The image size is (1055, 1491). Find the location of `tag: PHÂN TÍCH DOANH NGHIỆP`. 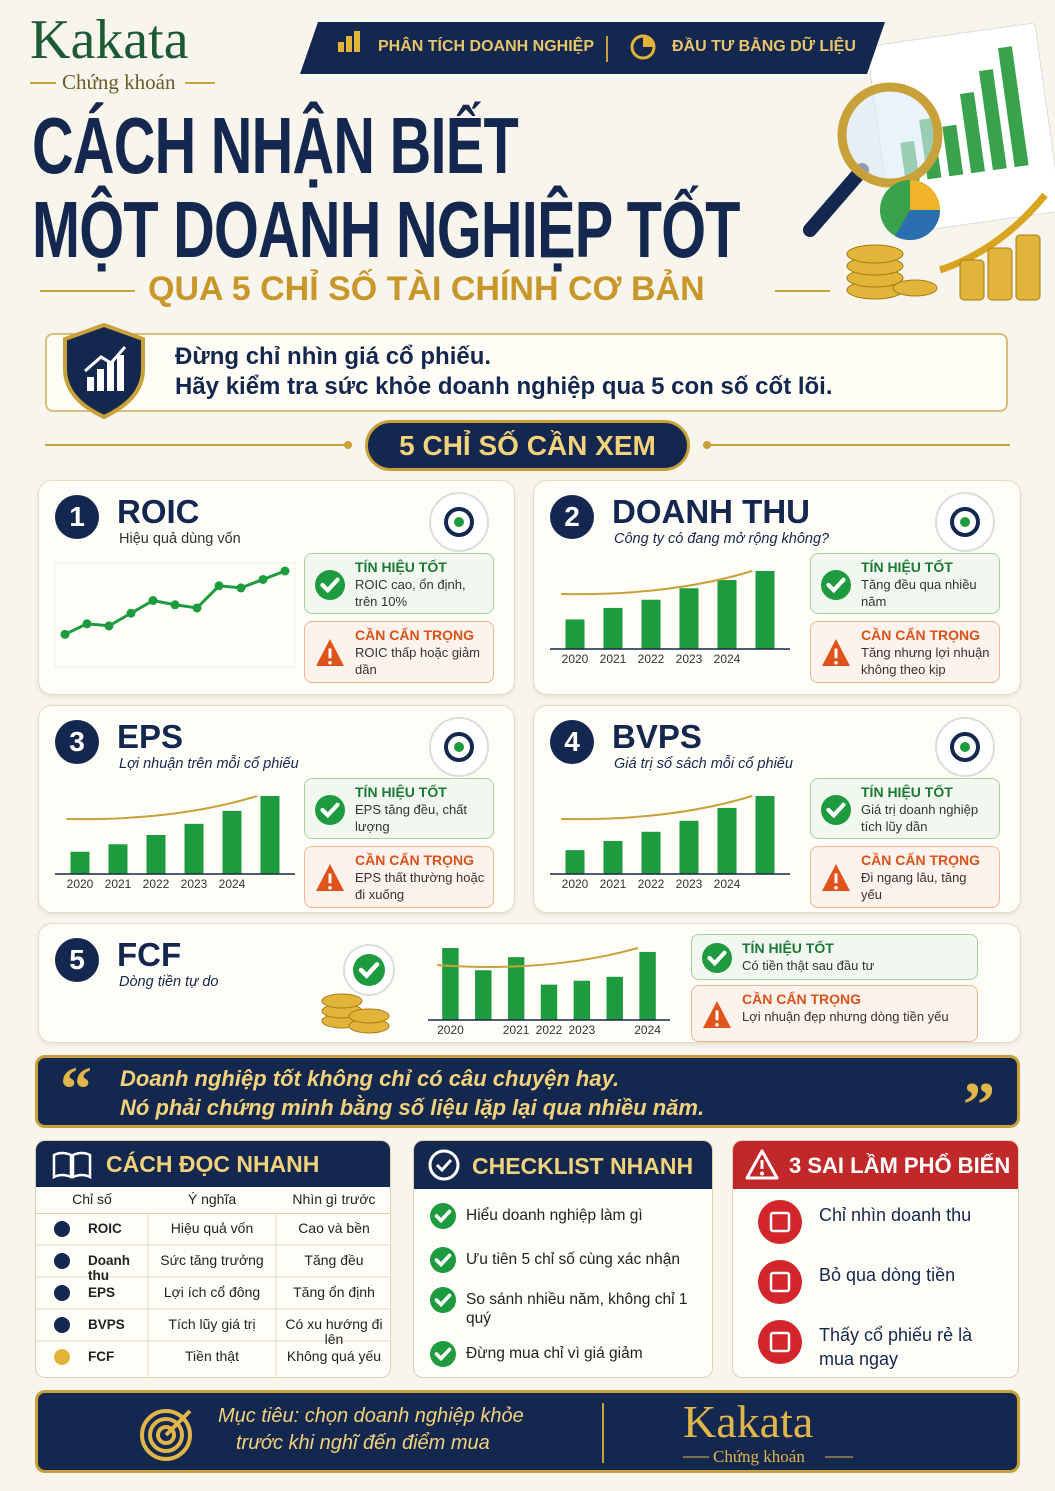

tag: PHÂN TÍCH DOANH NGHIỆP is located at coordinates (486, 46).